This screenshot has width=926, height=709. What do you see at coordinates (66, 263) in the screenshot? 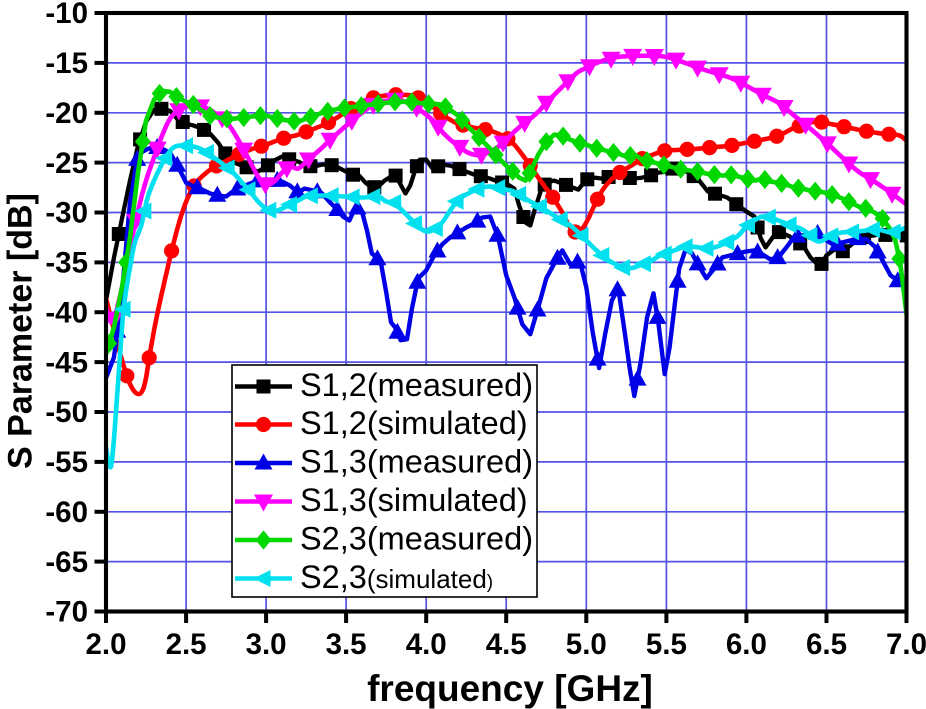
I see `svg-text: -35` at bounding box center [66, 263].